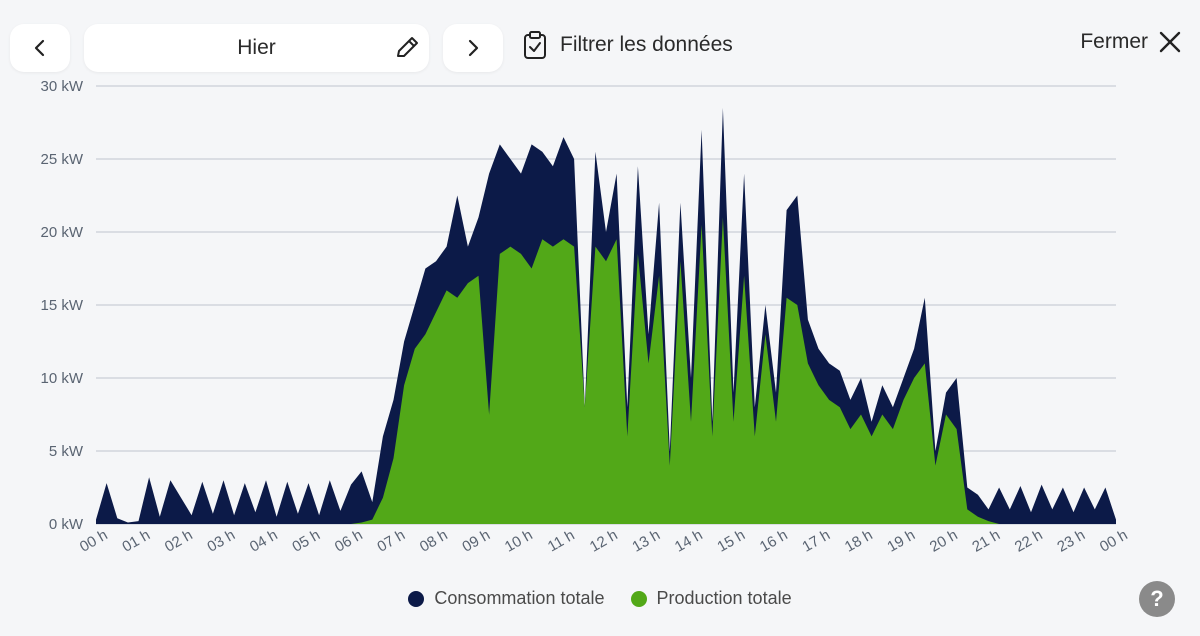 Image resolution: width=1200 pixels, height=636 pixels. I want to click on clipboard-check-icon, so click(535, 45).